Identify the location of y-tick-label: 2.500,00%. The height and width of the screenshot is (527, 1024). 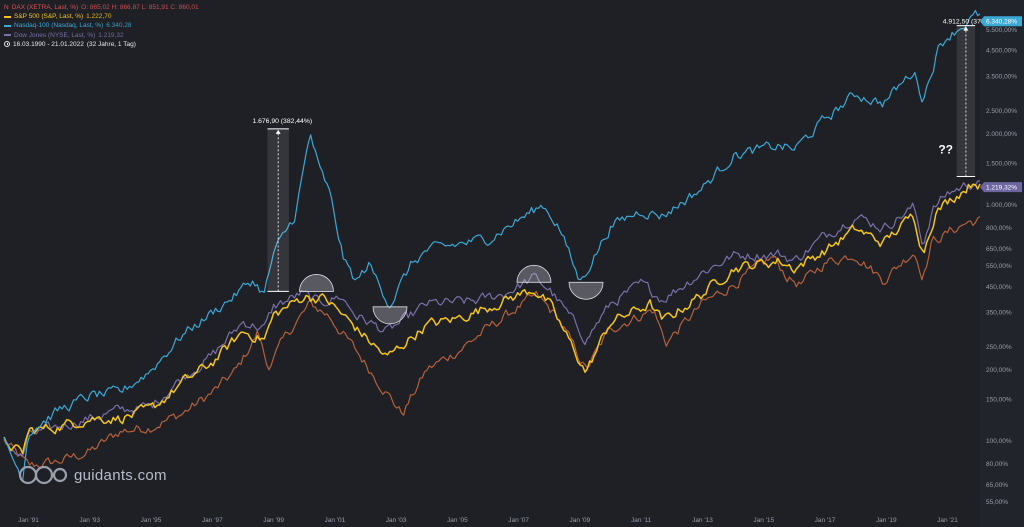
(1001, 111).